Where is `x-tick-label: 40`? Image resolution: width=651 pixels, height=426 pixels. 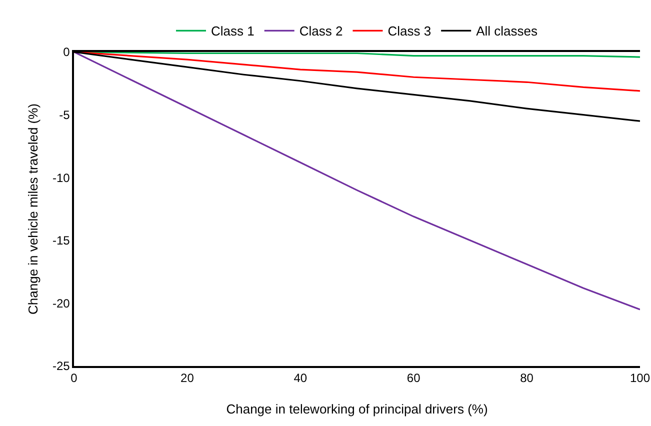 x-tick-label: 40 is located at coordinates (301, 378).